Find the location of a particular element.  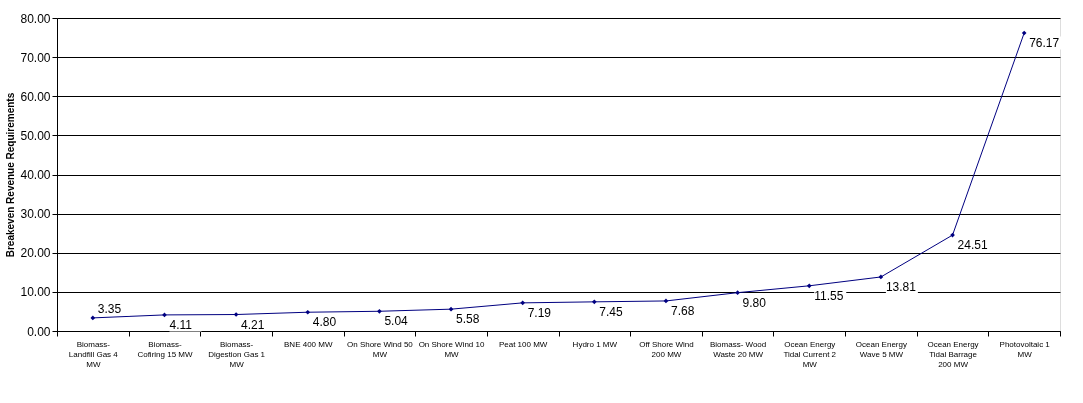

x-tick-label: Peat 100 MW is located at coordinates (523, 344).